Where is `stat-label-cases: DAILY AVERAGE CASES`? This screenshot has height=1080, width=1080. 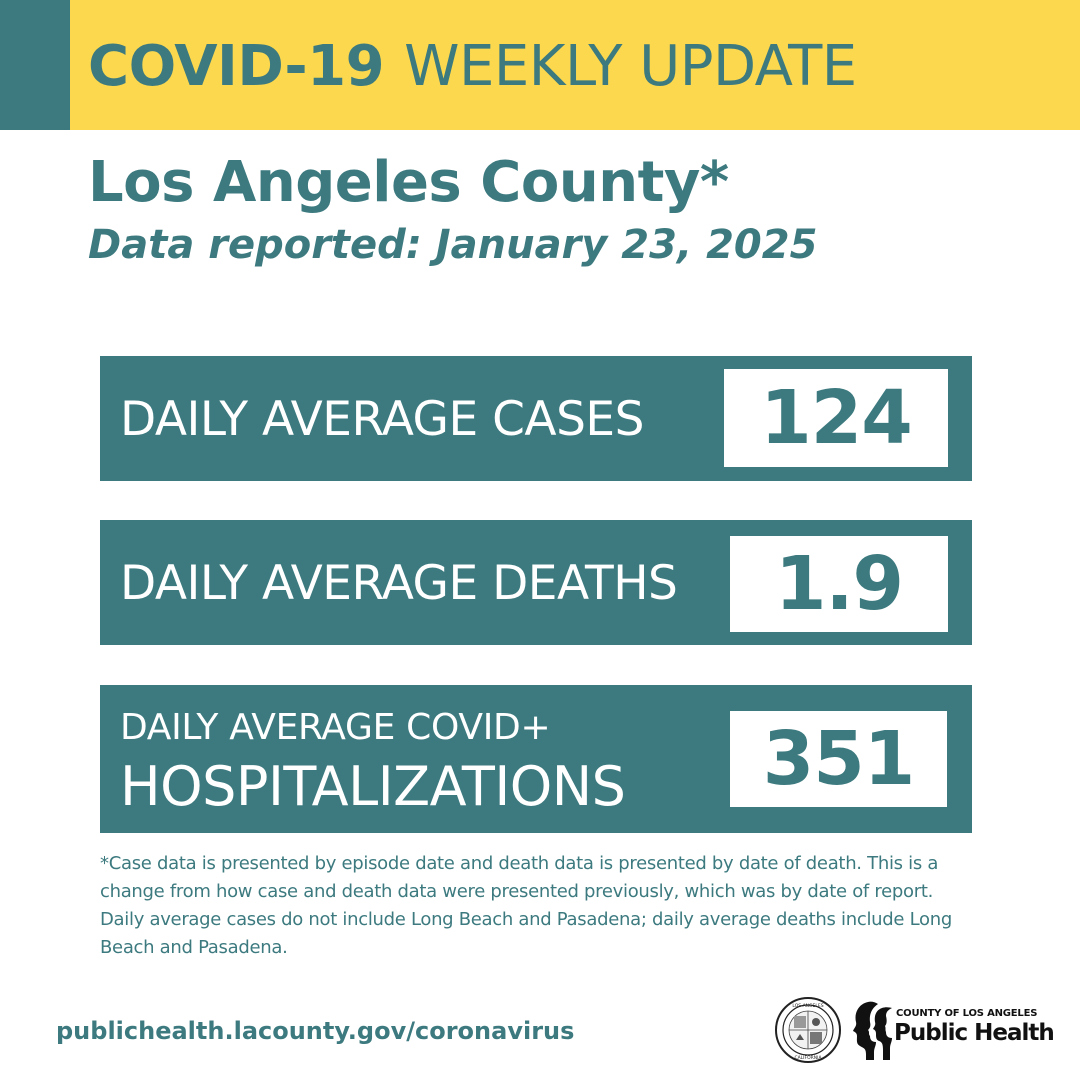 stat-label-cases: DAILY AVERAGE CASES is located at coordinates (382, 419).